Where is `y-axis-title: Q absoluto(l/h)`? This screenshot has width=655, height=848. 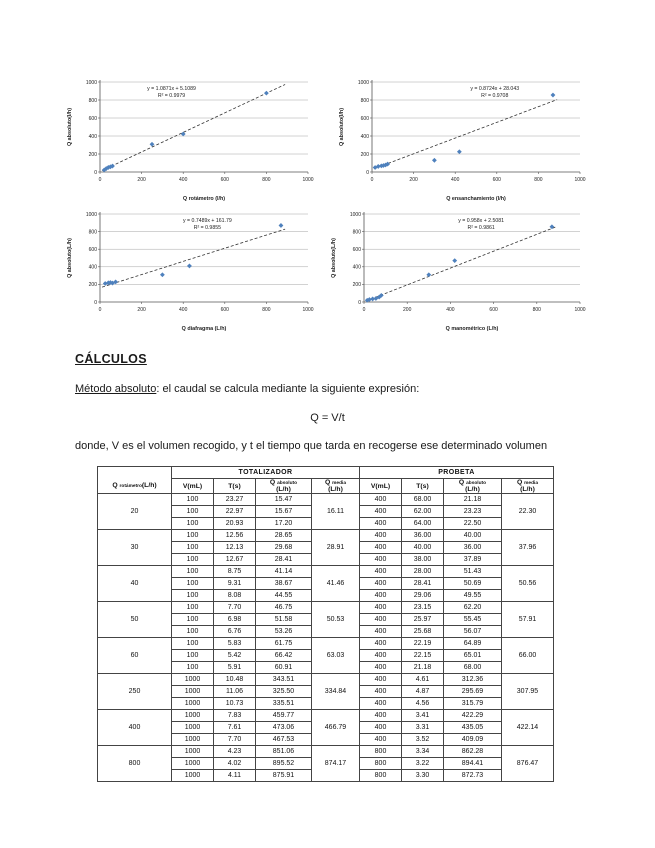 y-axis-title: Q absoluto(l/h) is located at coordinates (342, 127).